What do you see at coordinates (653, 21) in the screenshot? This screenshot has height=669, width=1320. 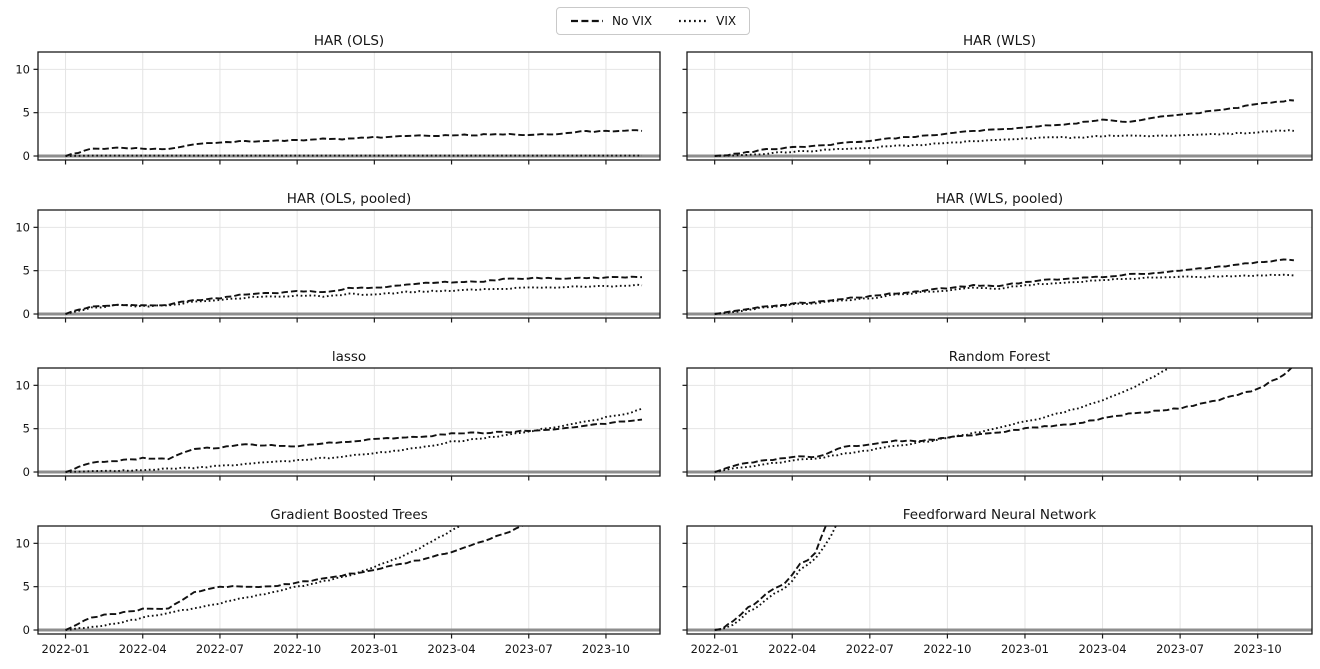 I see `legend: No VIX VIX` at bounding box center [653, 21].